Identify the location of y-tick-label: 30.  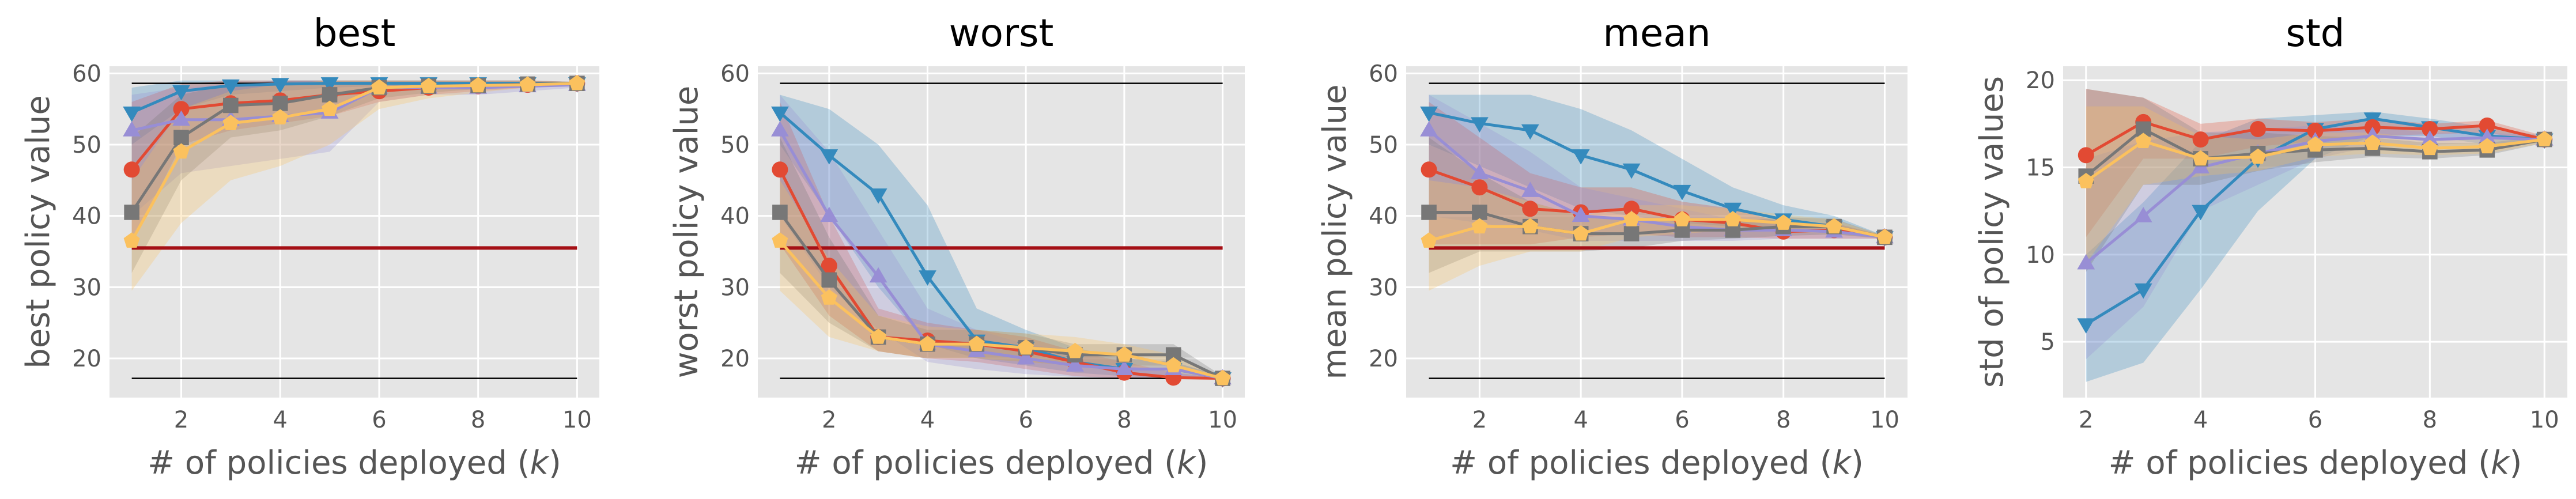
(735, 287).